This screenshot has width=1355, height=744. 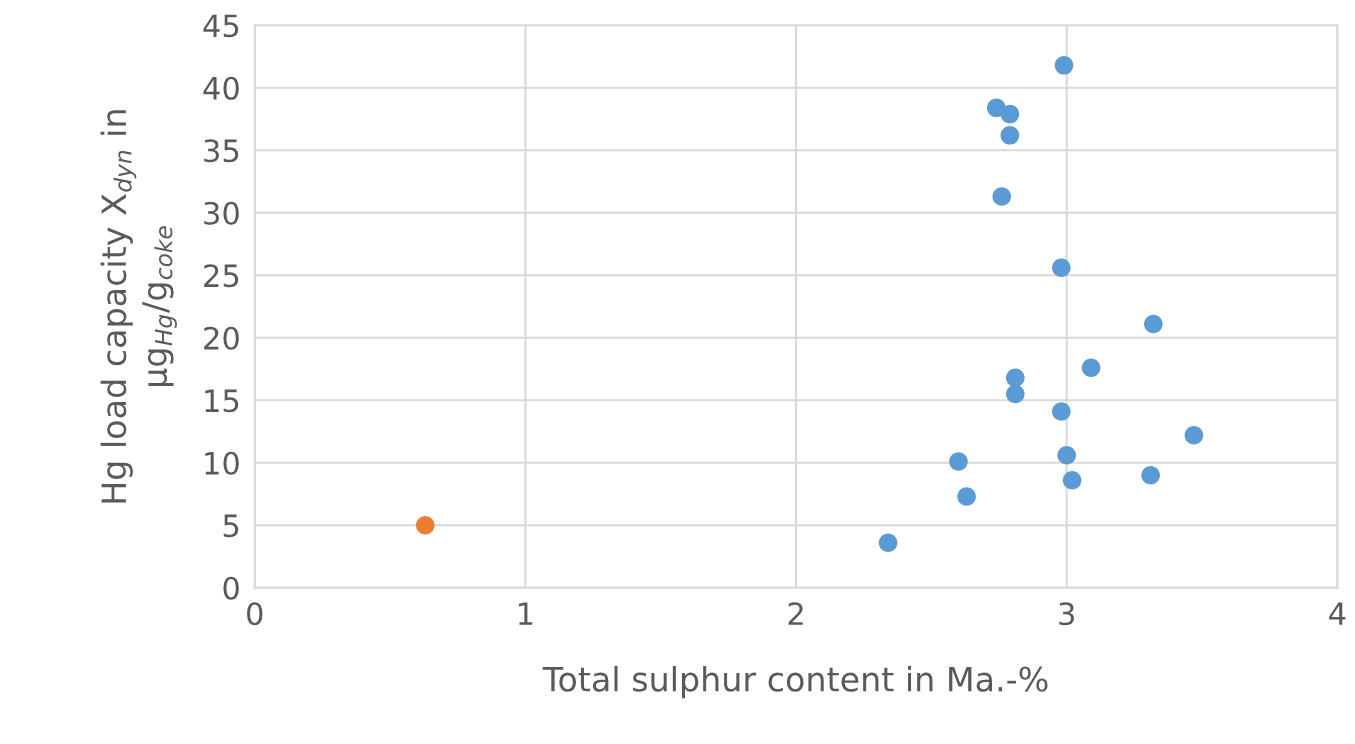 I want to click on y-tick-label: 20, so click(x=221, y=338).